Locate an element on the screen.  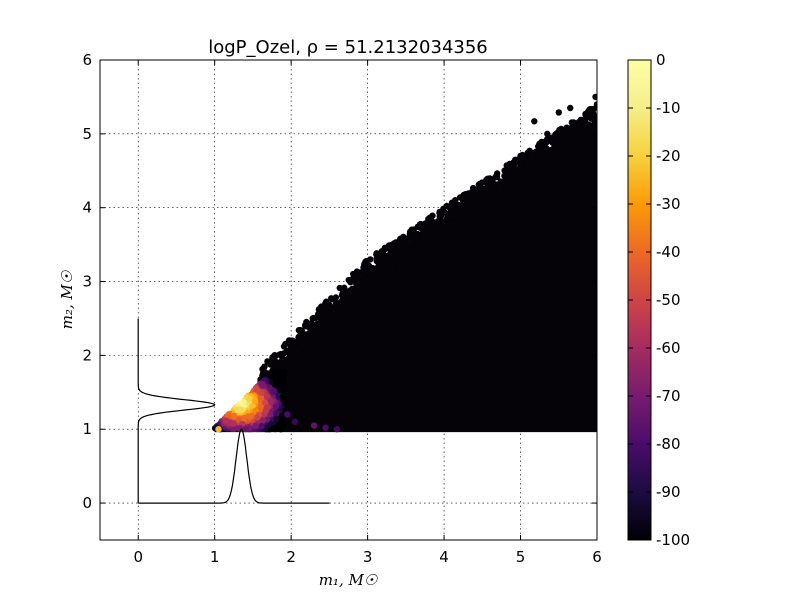
colorbar-tick-label: -10 is located at coordinates (668, 108).